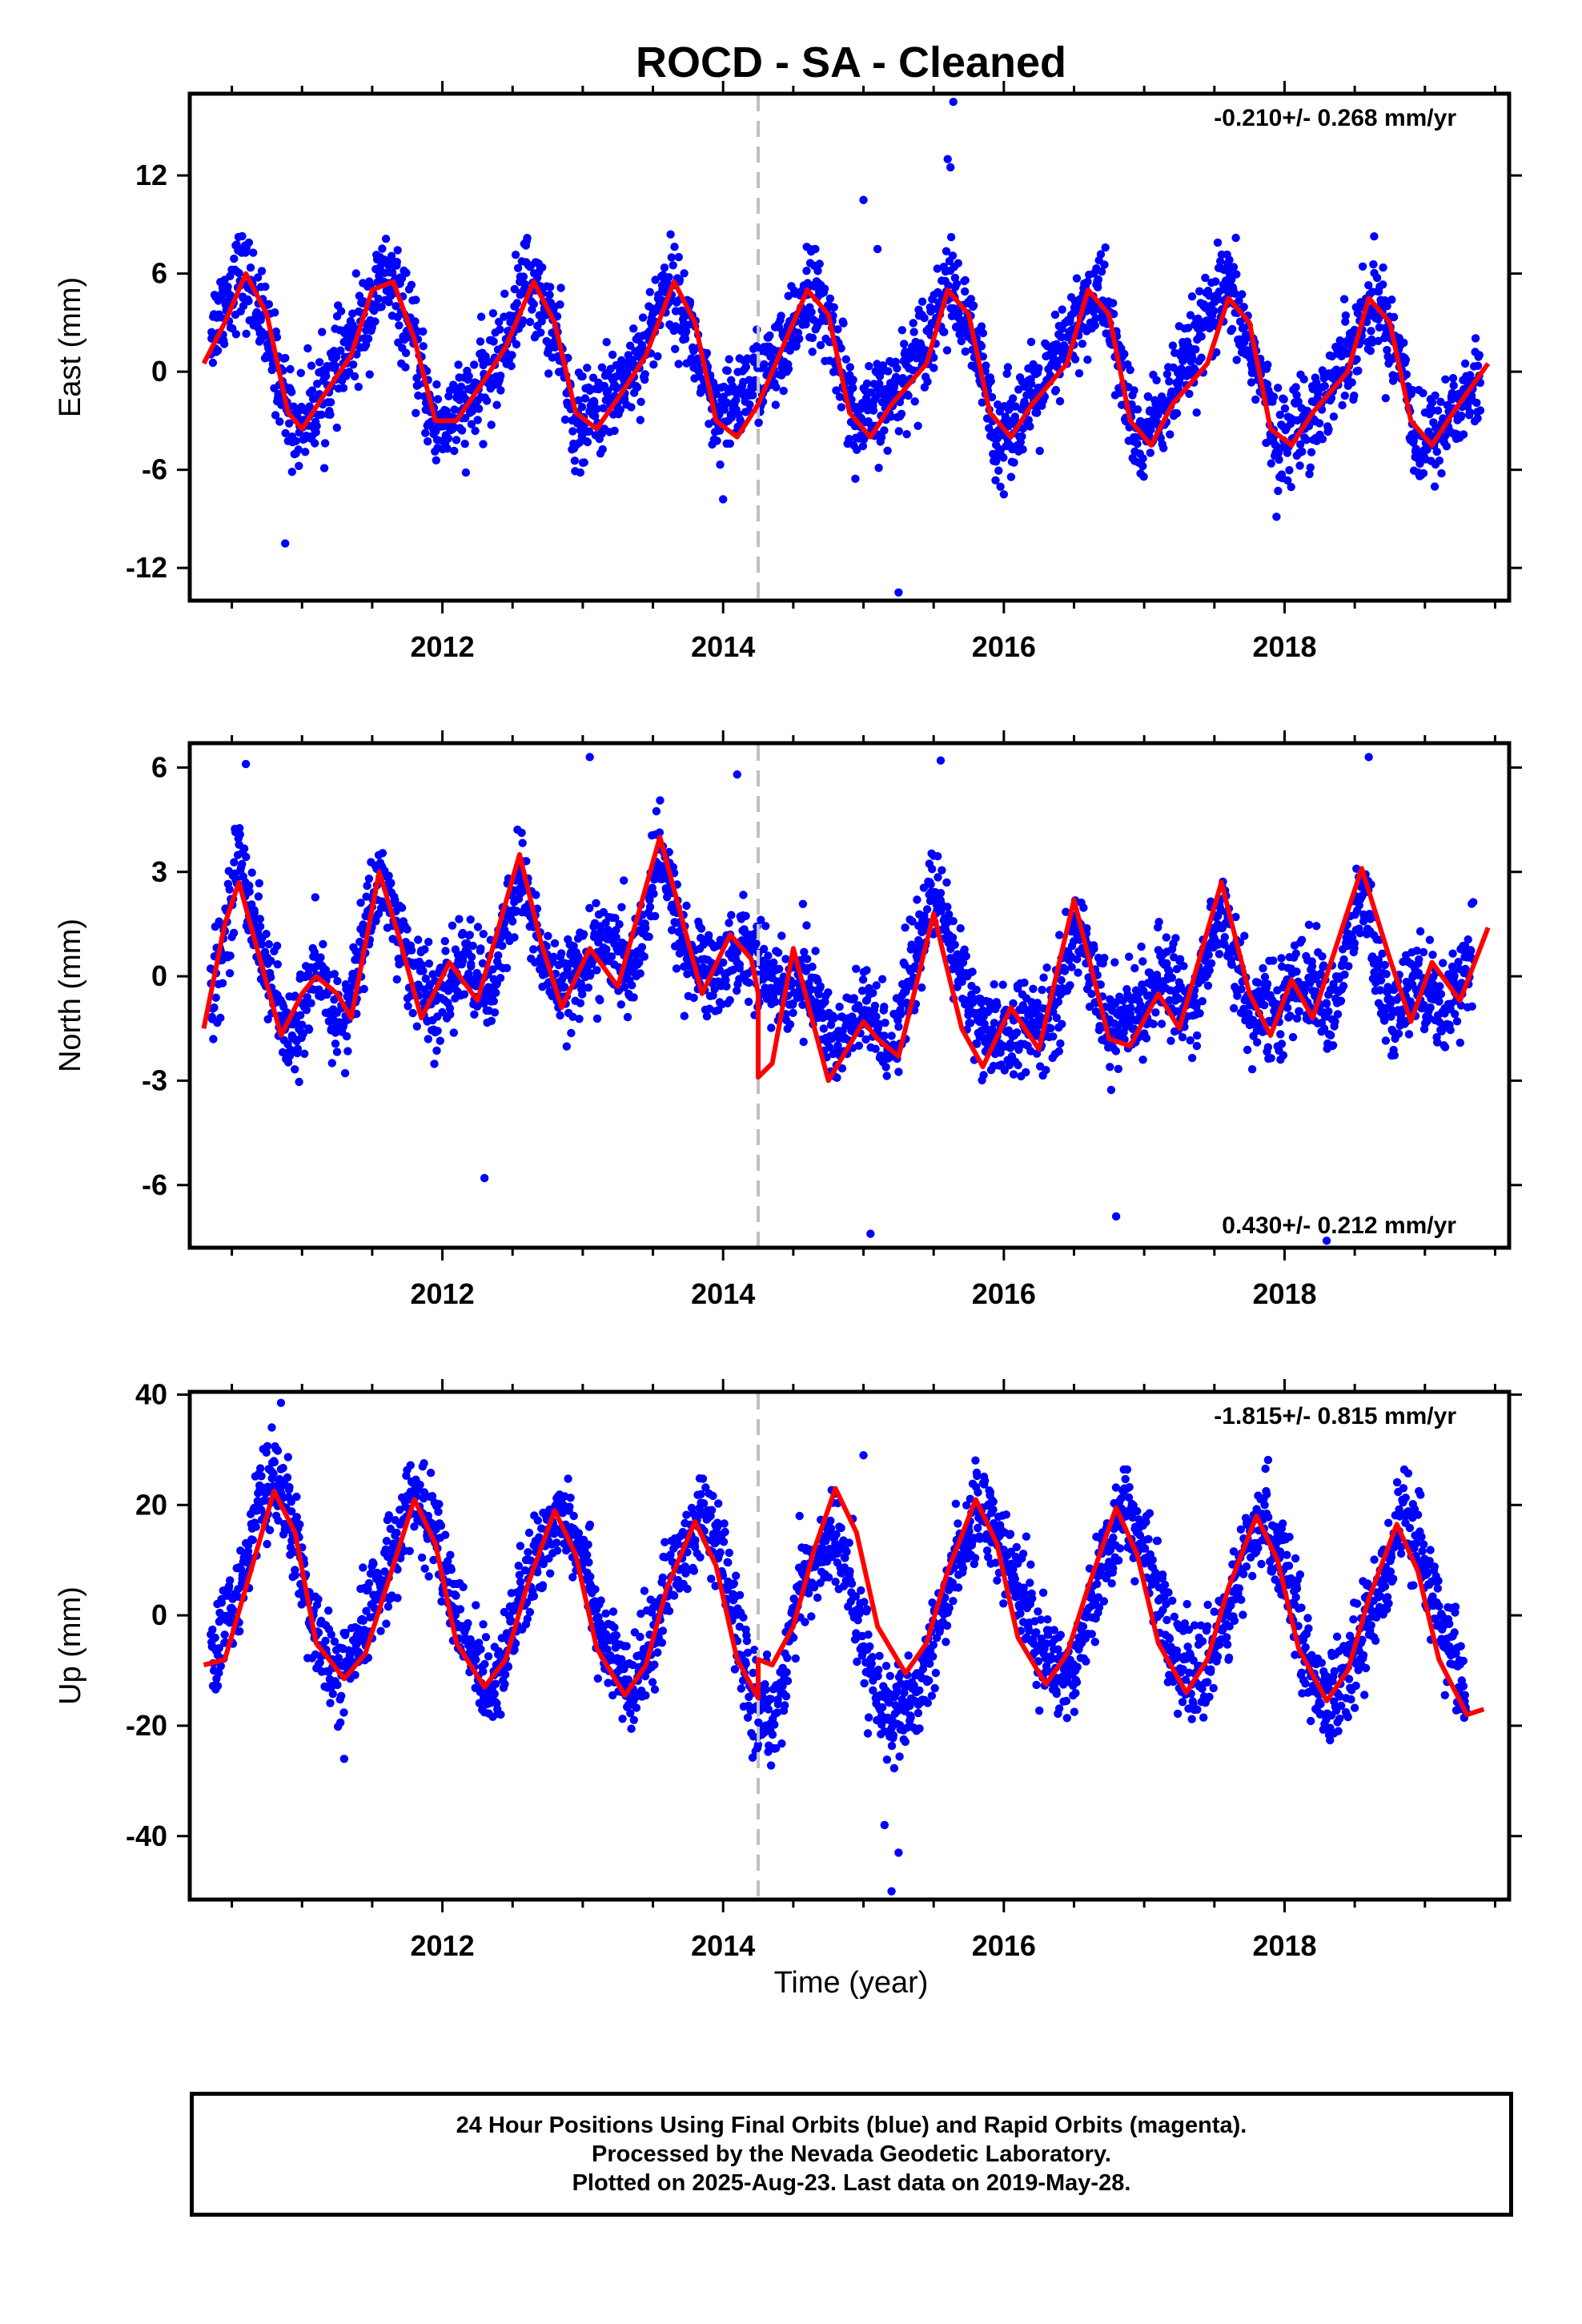 Image resolution: width=1582 pixels, height=2324 pixels. What do you see at coordinates (723, 646) in the screenshot?
I see `x-tick-label: 2014` at bounding box center [723, 646].